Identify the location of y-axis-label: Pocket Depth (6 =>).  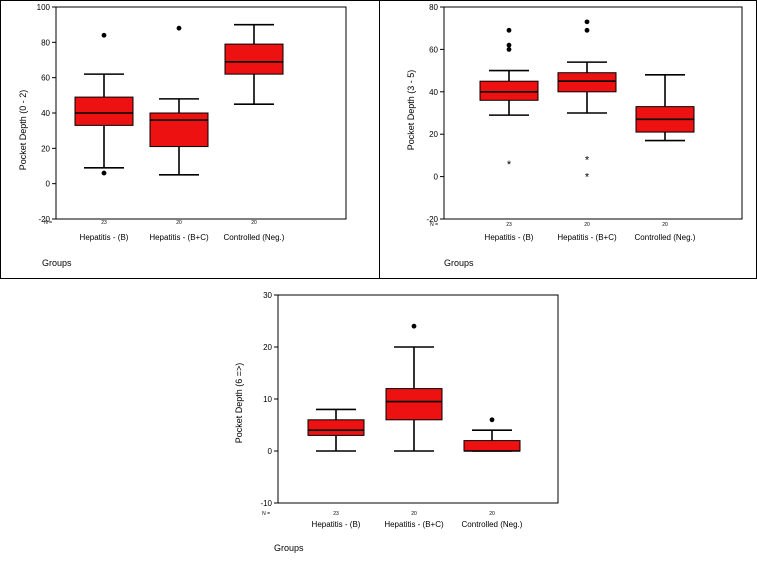
(239, 403).